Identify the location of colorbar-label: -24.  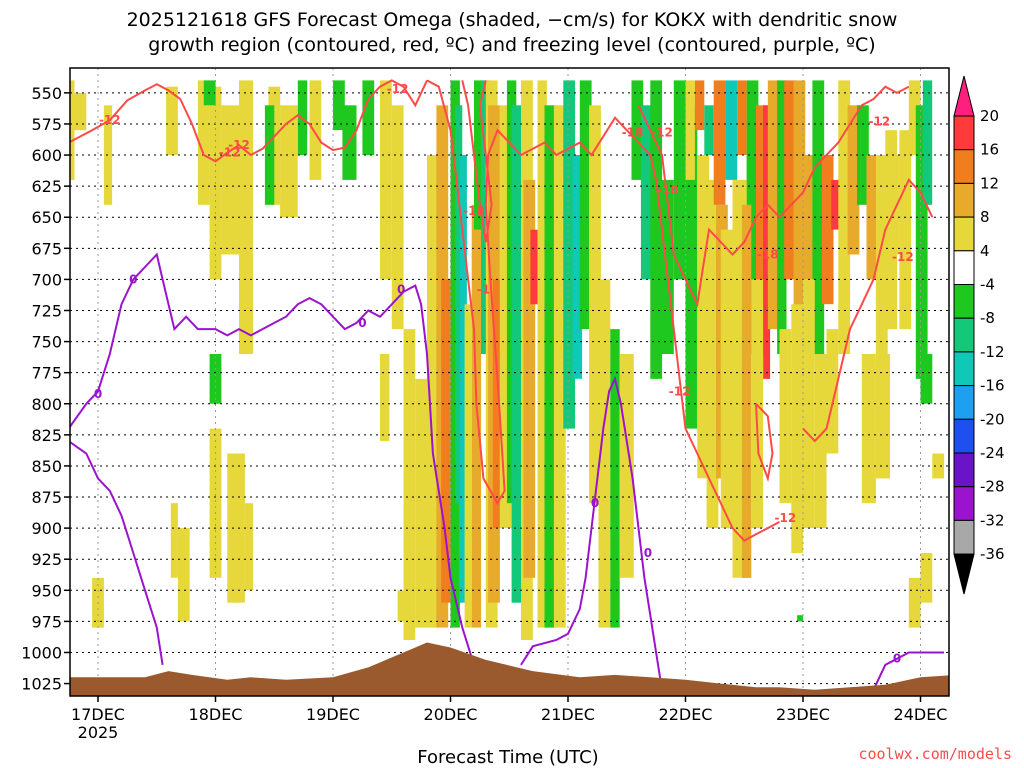
(992, 453).